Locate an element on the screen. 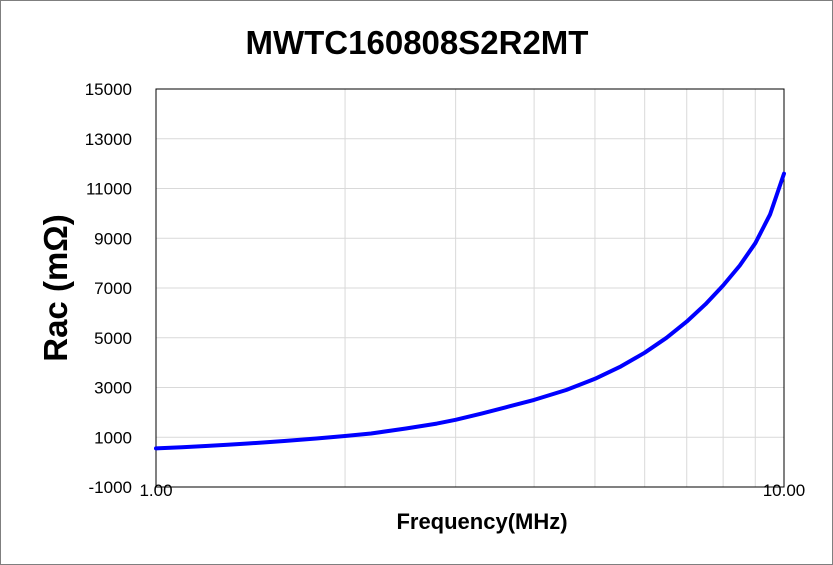 The height and width of the screenshot is (565, 833). y-tick-label: 15000 is located at coordinates (108, 89).